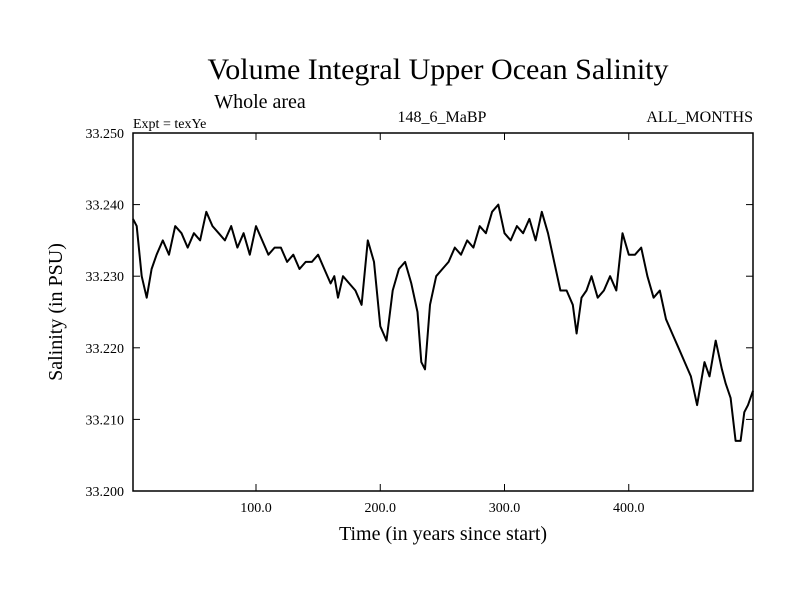 Image resolution: width=800 pixels, height=600 pixels. What do you see at coordinates (381, 508) in the screenshot?
I see `x-tick-label: 200.0` at bounding box center [381, 508].